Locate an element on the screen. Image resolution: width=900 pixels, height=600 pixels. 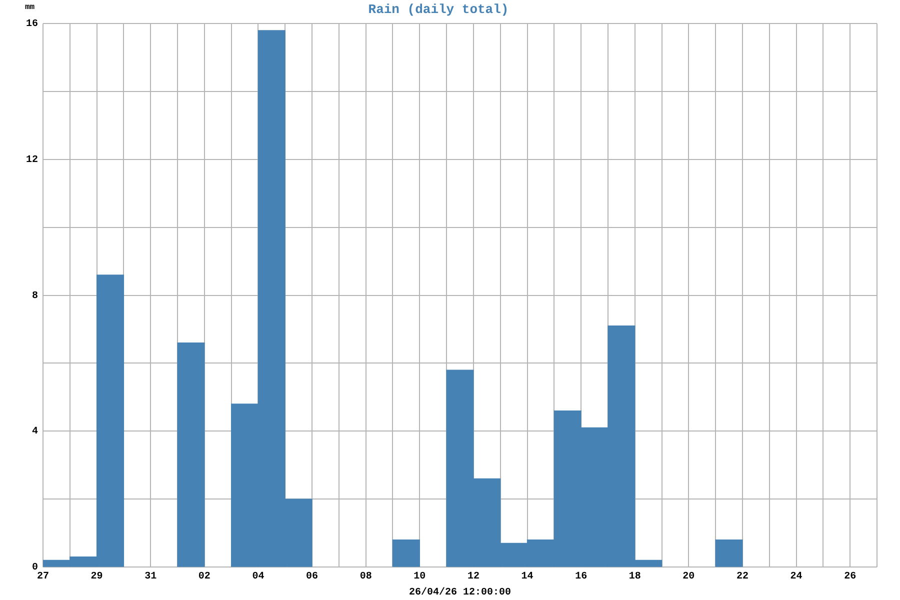
x-tick-label: 18 is located at coordinates (634, 577).